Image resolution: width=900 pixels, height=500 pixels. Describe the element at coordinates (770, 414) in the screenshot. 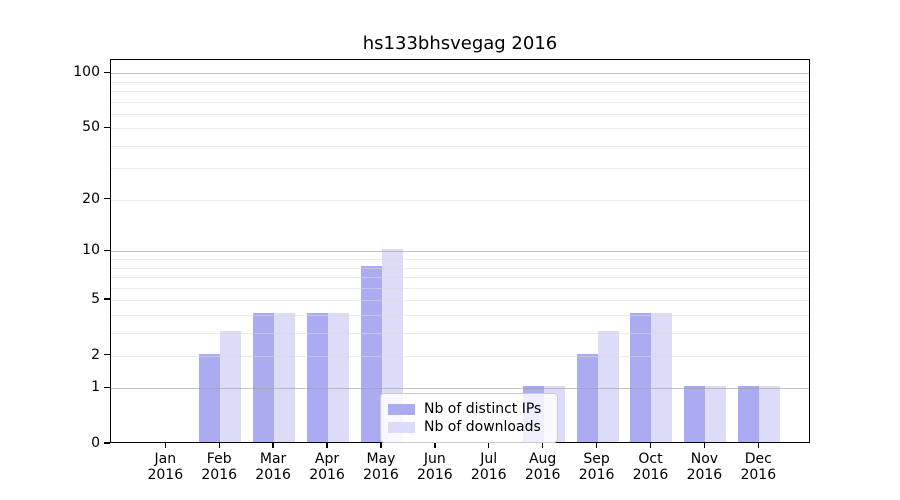

I see `bar-downloads-dec` at that location.